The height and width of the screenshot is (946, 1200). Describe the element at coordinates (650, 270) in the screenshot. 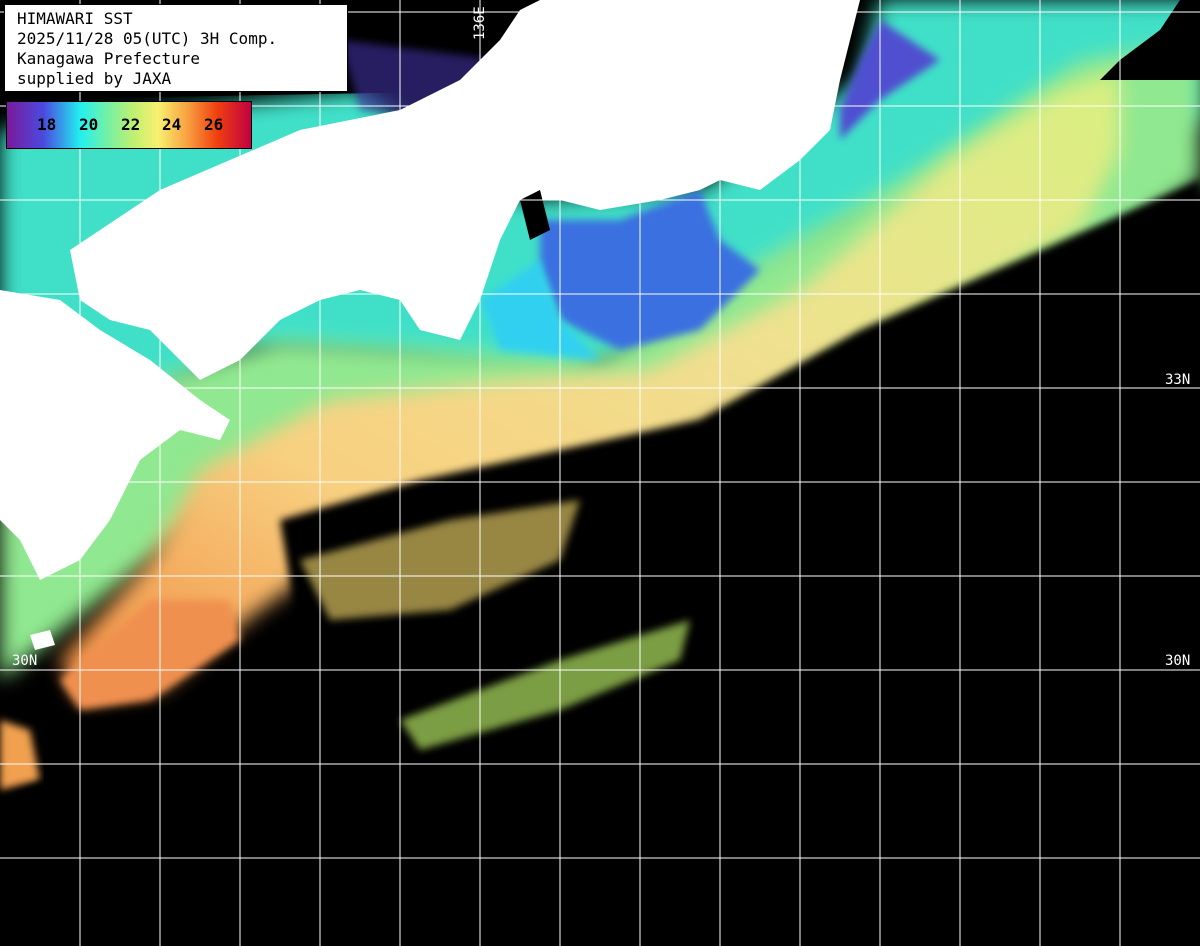

I see `bay-cold-water` at that location.